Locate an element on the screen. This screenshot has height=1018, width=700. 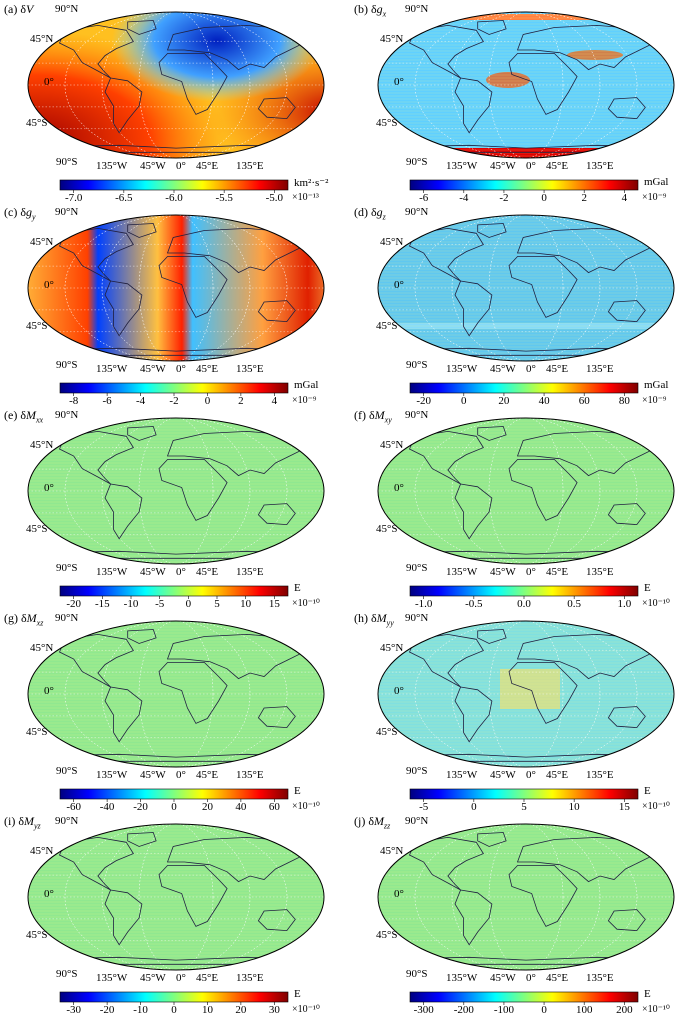
colorbar-tick-label: -20 is located at coordinates (107, 1010).